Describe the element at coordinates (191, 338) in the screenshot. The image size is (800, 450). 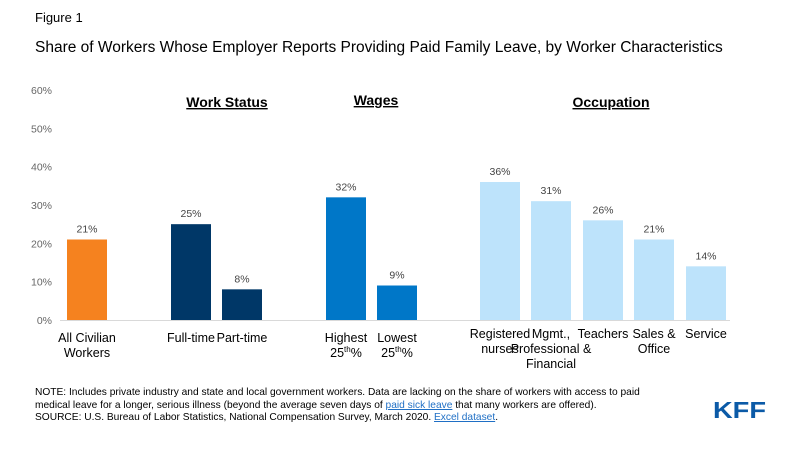
I see `category-label: Full-time` at that location.